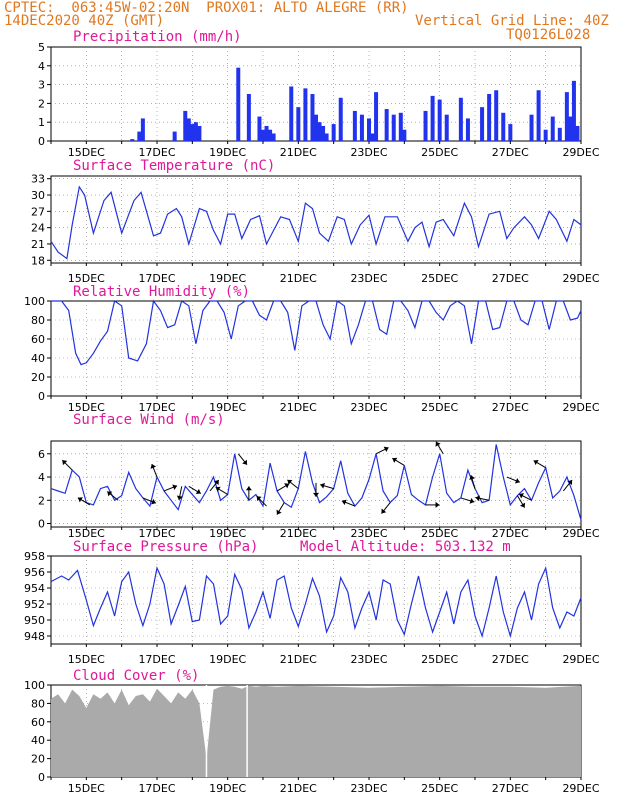 Image resolution: width=618 pixels, height=800 pixels. What do you see at coordinates (38, 228) in the screenshot?
I see `temperature-ytick-label: 24` at bounding box center [38, 228].